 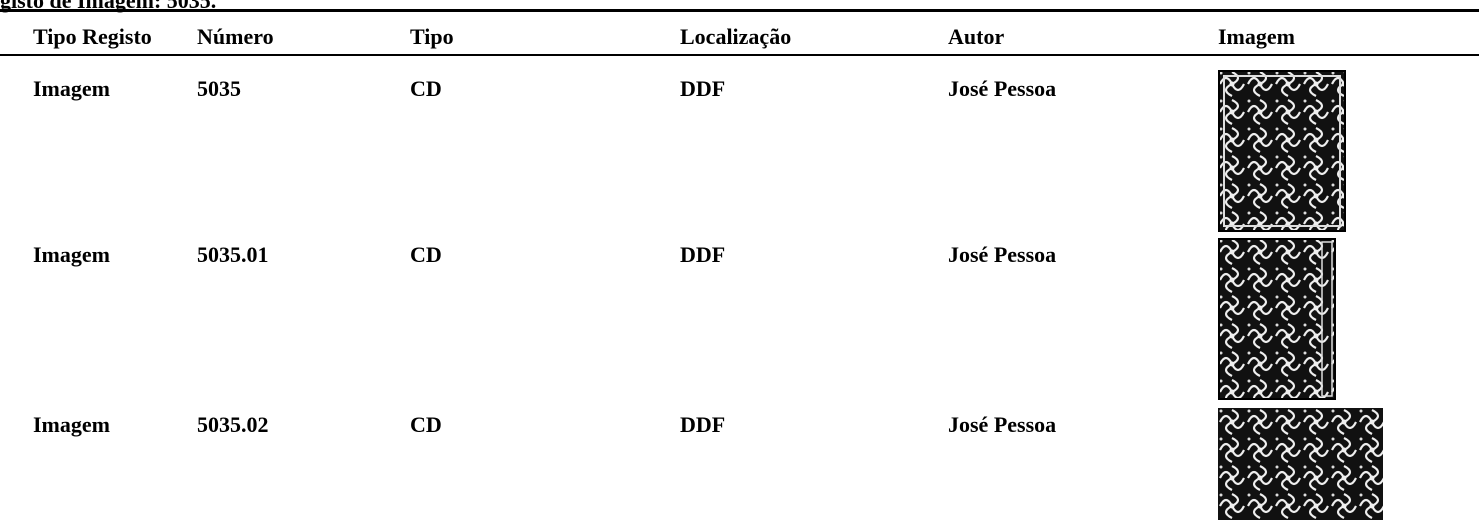 I want to click on table-cell: 5035.01, so click(x=233, y=254).